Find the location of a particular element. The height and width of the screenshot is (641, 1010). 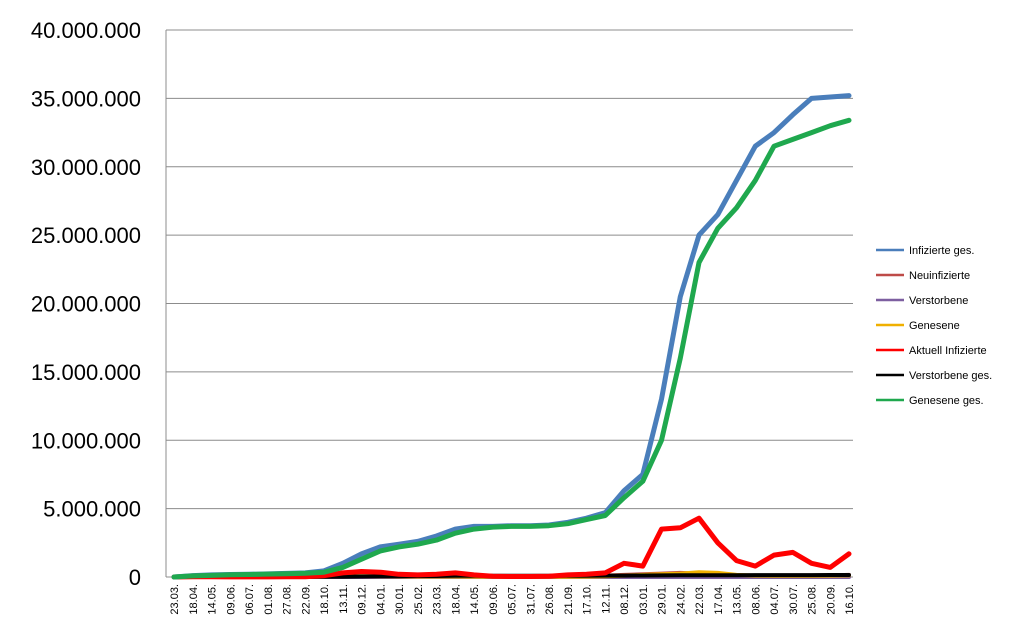

y-tick-label: 20.000.000 is located at coordinates (86, 304).